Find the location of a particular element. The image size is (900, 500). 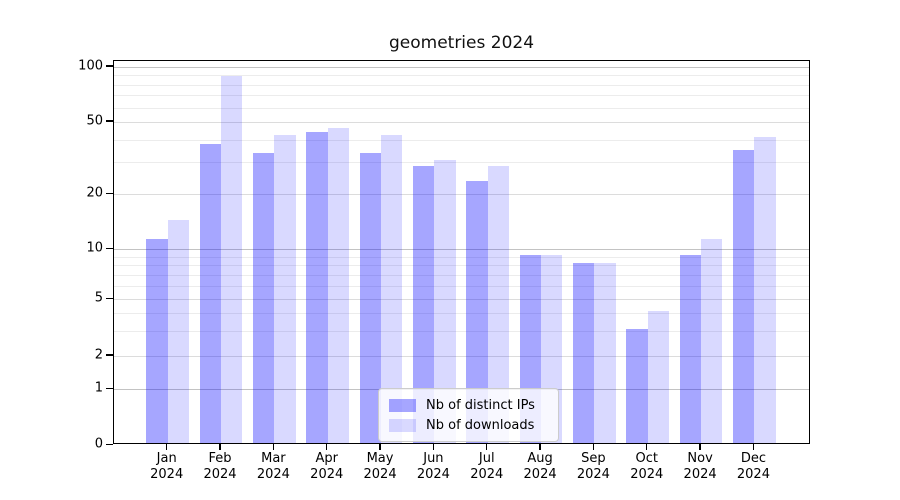

y-tick-label: 20 is located at coordinates (94, 193).